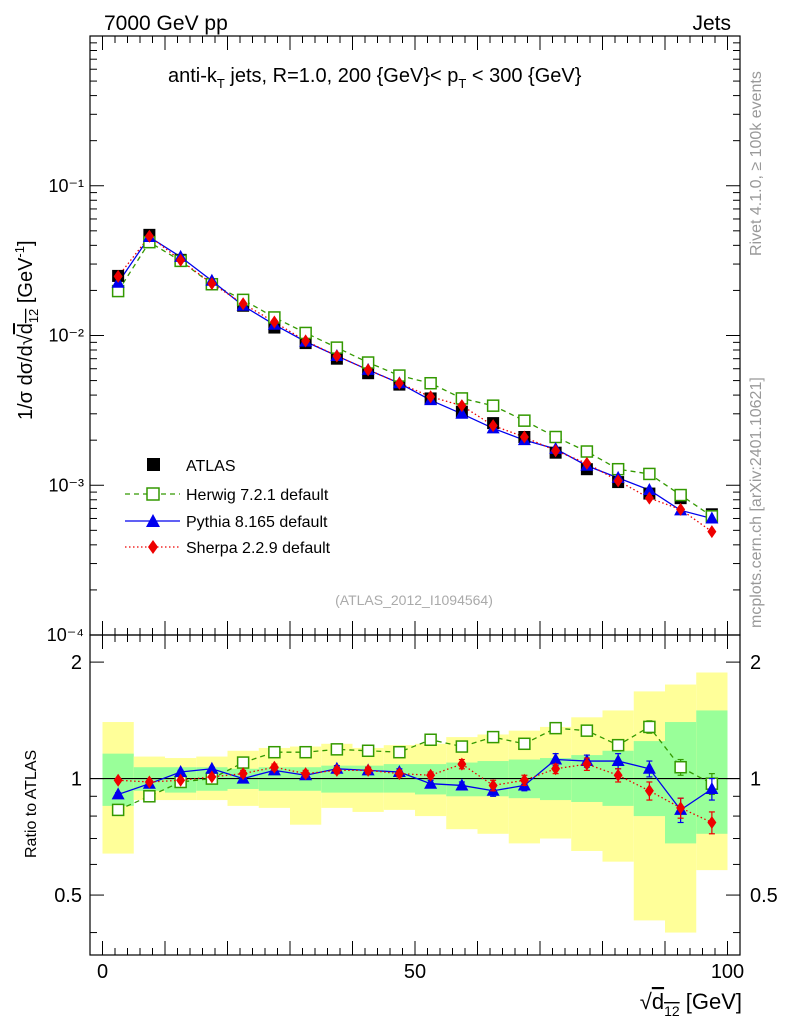 Image resolution: width=786 pixels, height=1029 pixels. I want to click on ratio-ytick-label-left: 1, so click(76, 780).